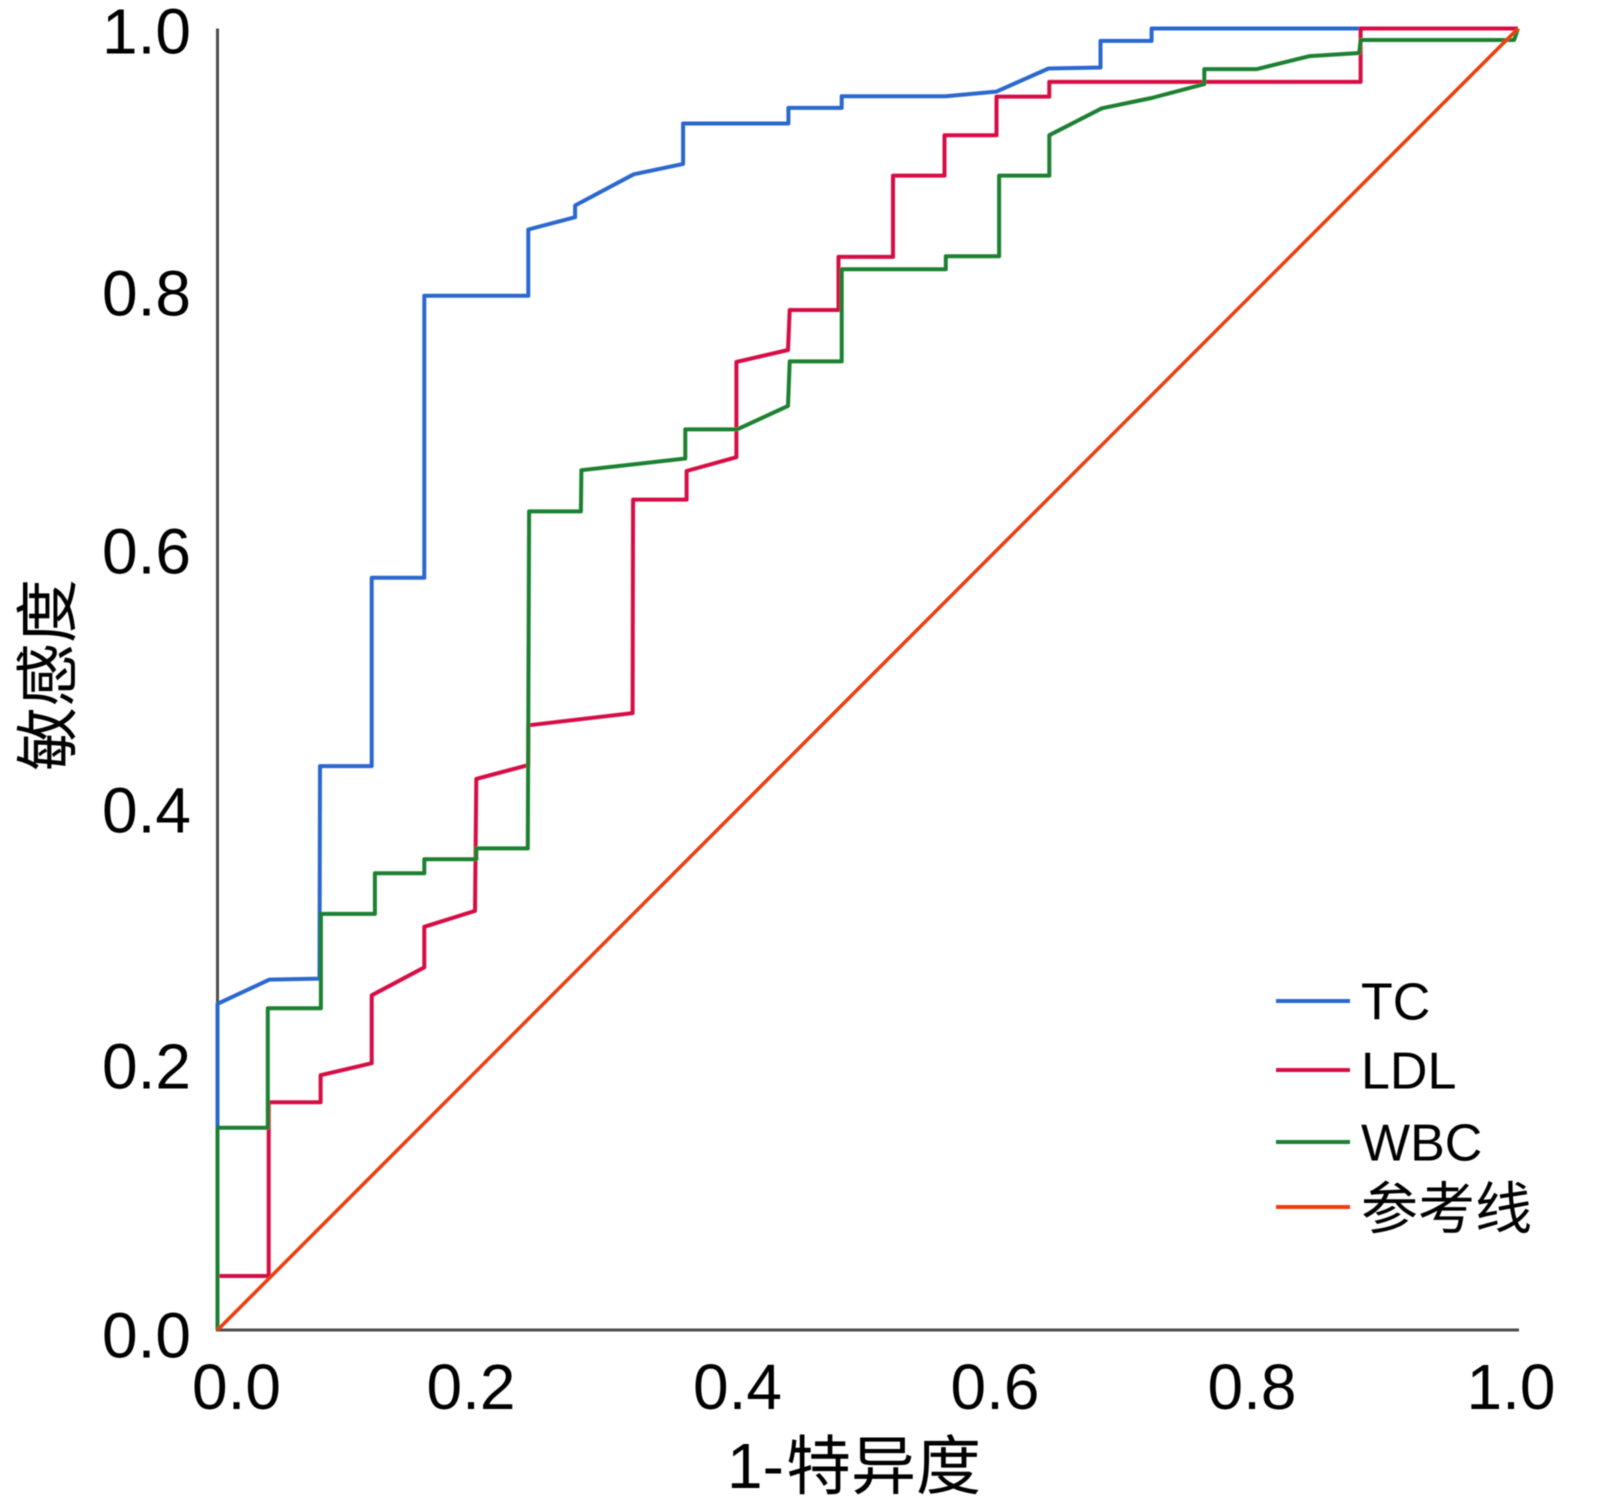 This screenshot has width=1613, height=1505. I want to click on svg-text: LDL, so click(1408, 1072).